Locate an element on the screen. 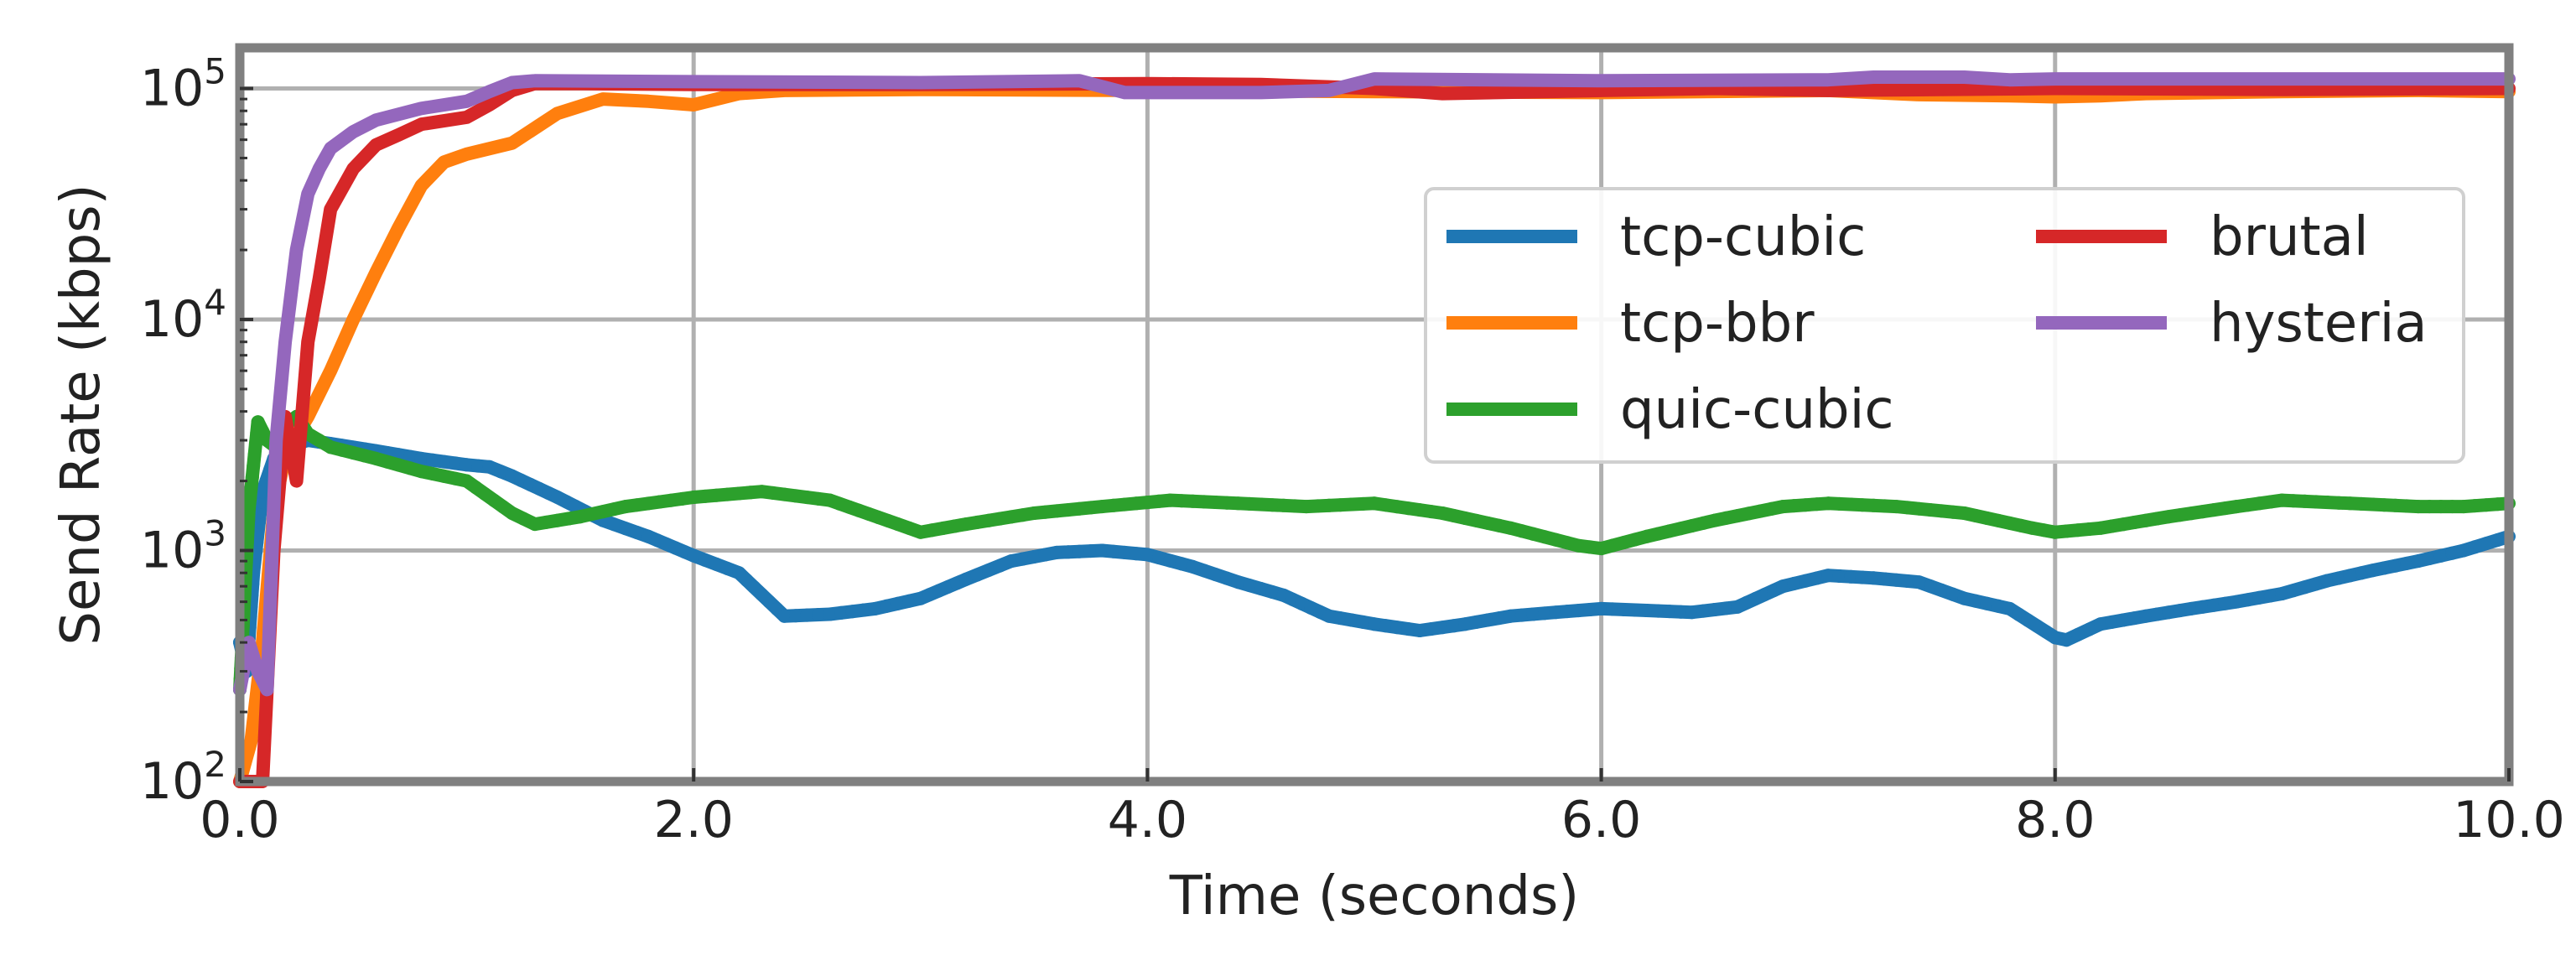 The width and height of the screenshot is (2576, 966). legend-label: tcp-cubic is located at coordinates (1743, 237).